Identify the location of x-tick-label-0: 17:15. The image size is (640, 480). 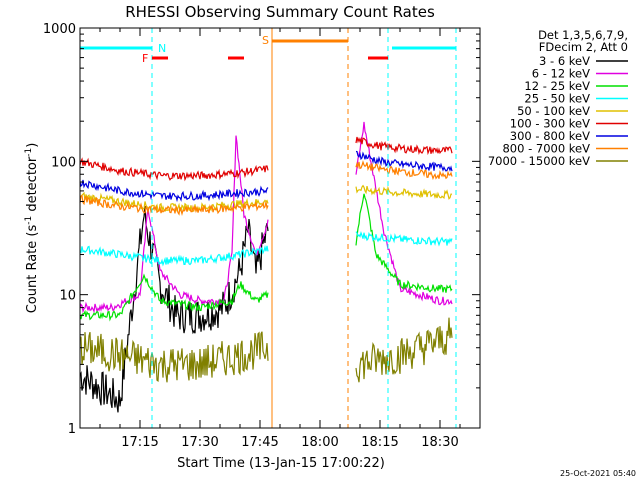
(139, 442).